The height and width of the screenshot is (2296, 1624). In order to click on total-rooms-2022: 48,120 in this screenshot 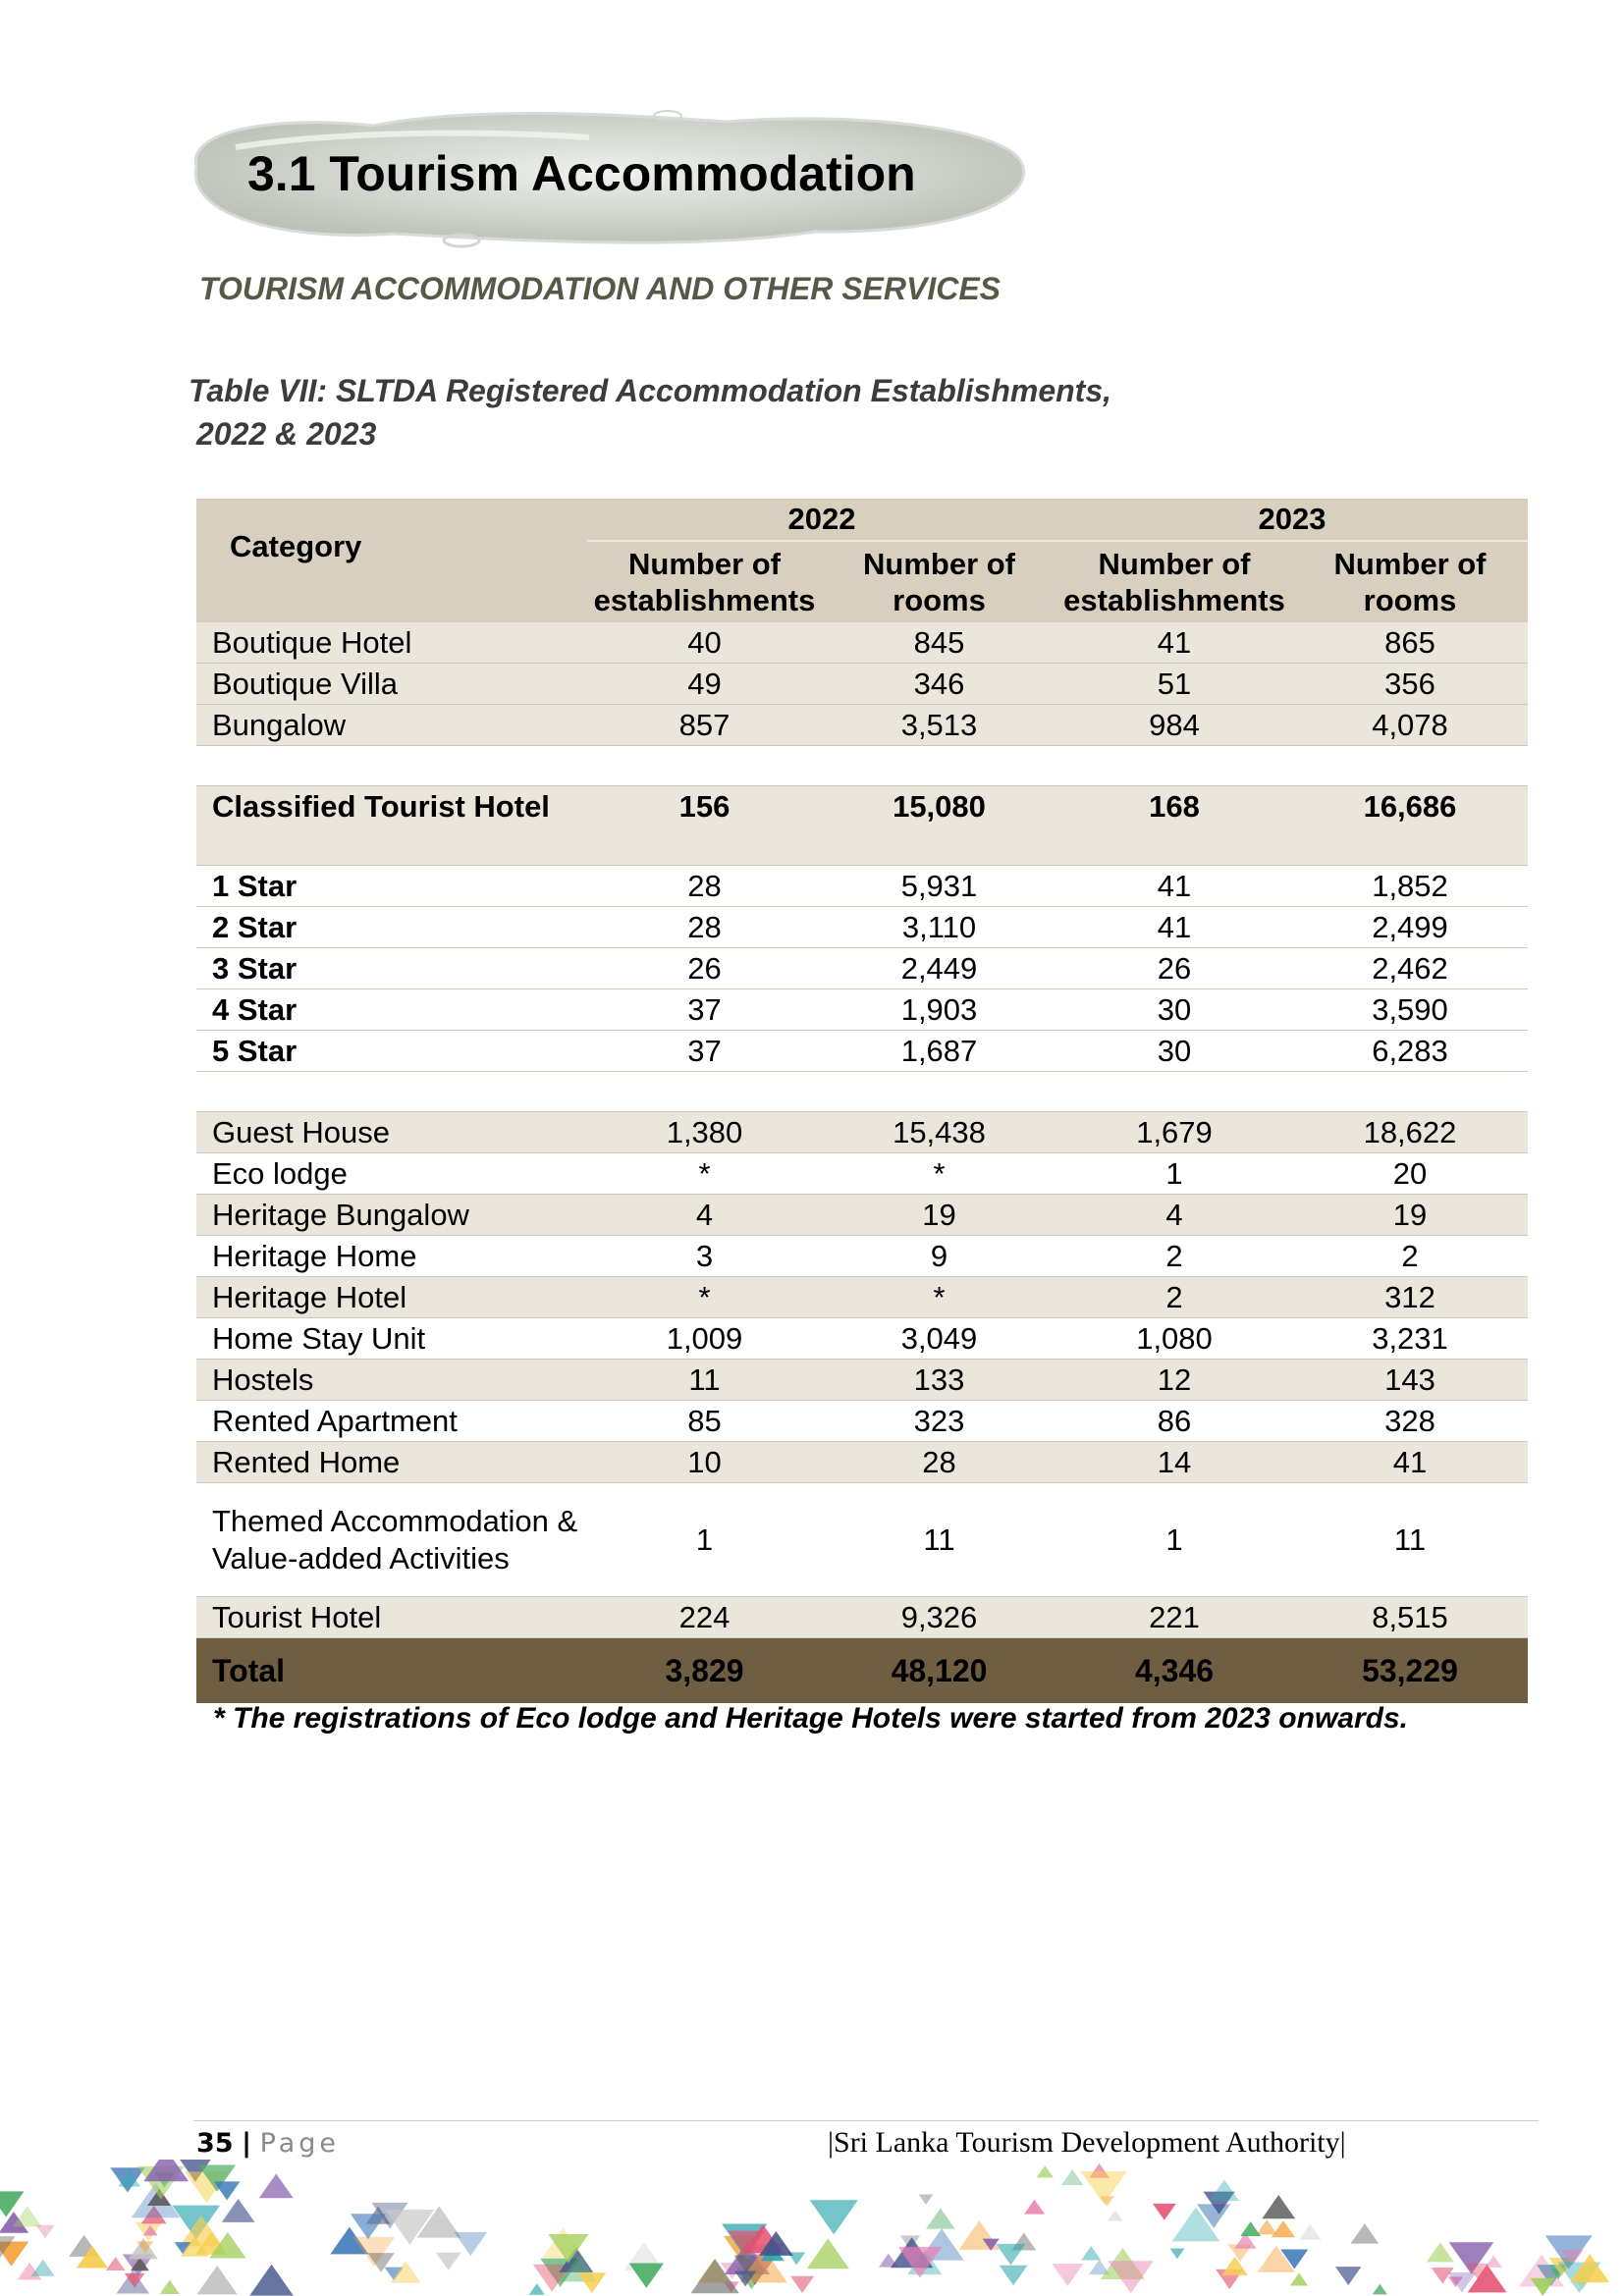, I will do `click(939, 1670)`.